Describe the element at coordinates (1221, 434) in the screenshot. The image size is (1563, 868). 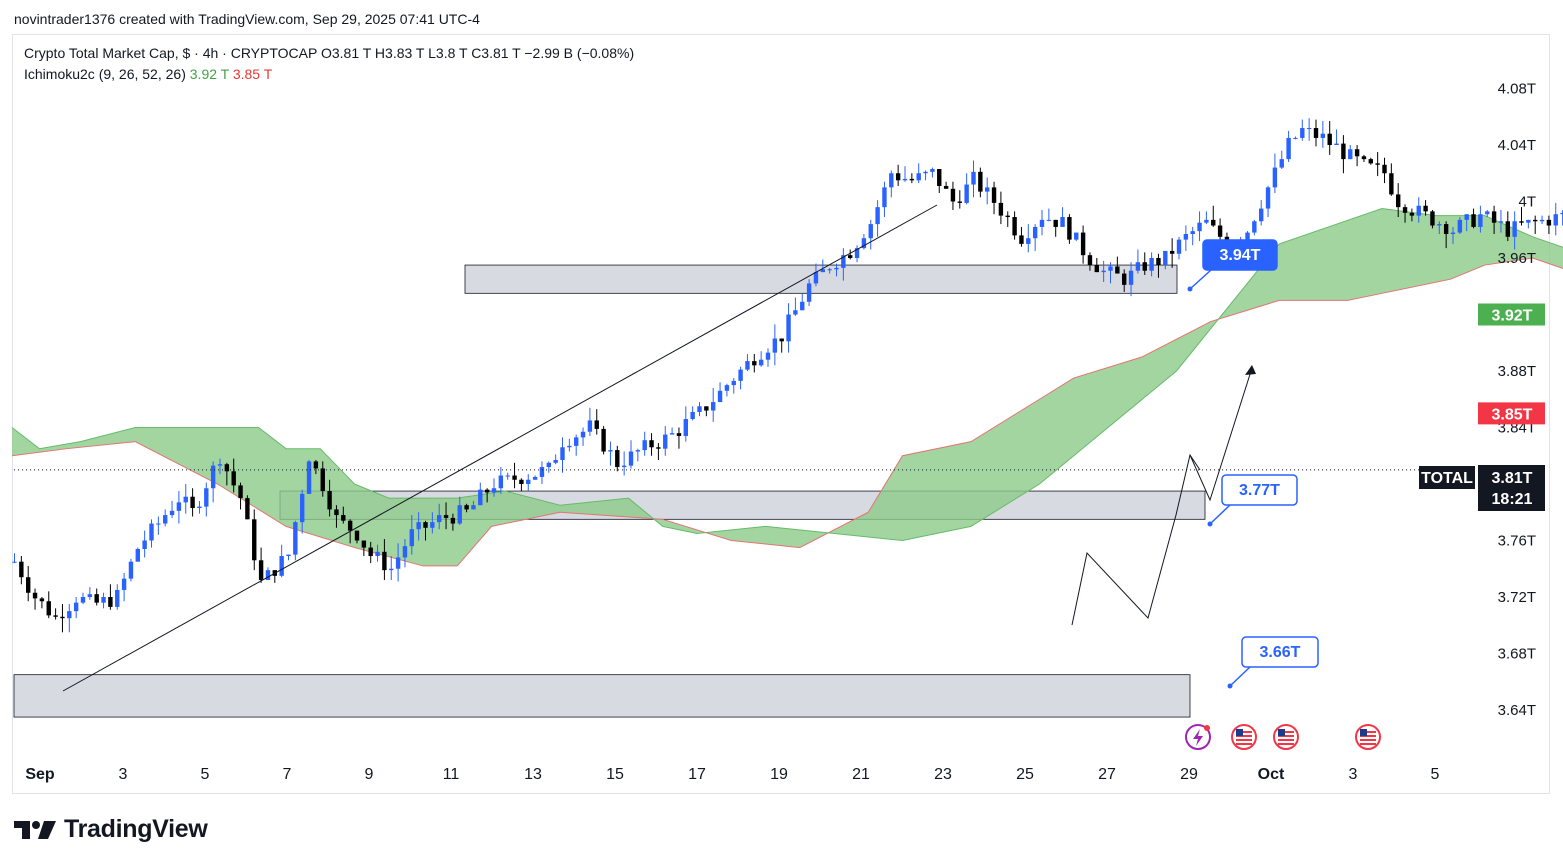
I see `projection-arrow` at that location.